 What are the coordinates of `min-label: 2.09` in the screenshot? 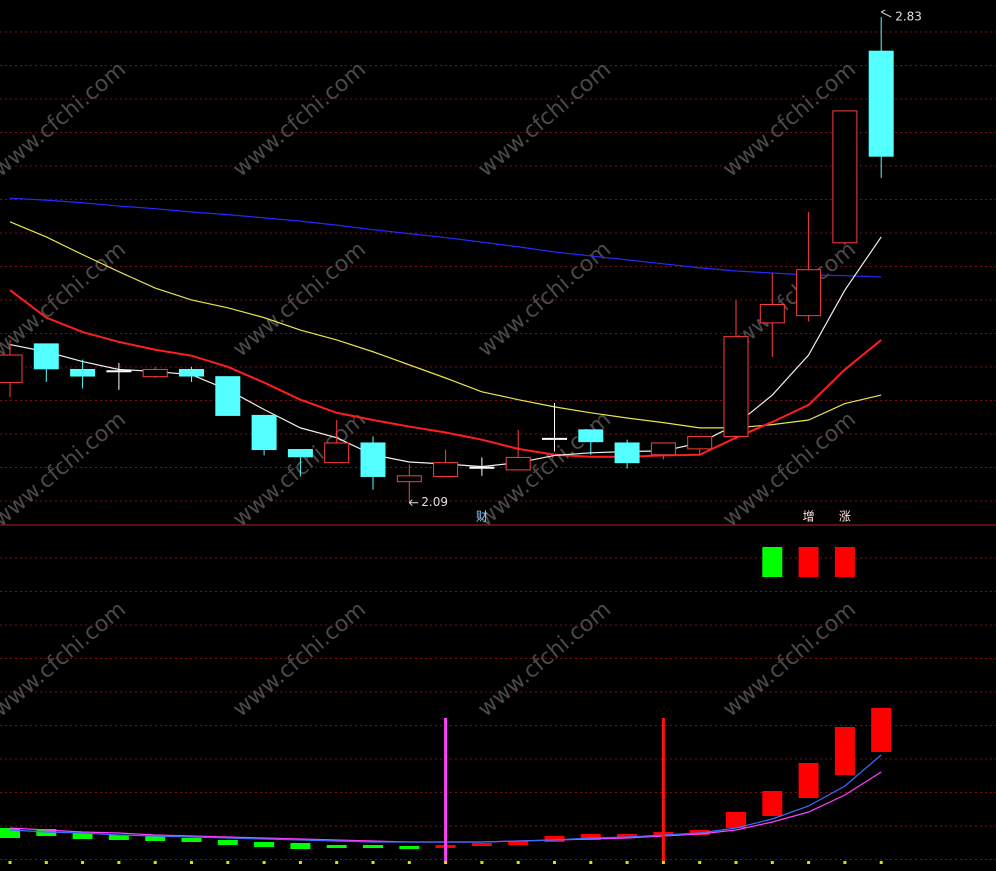 It's located at (434, 502).